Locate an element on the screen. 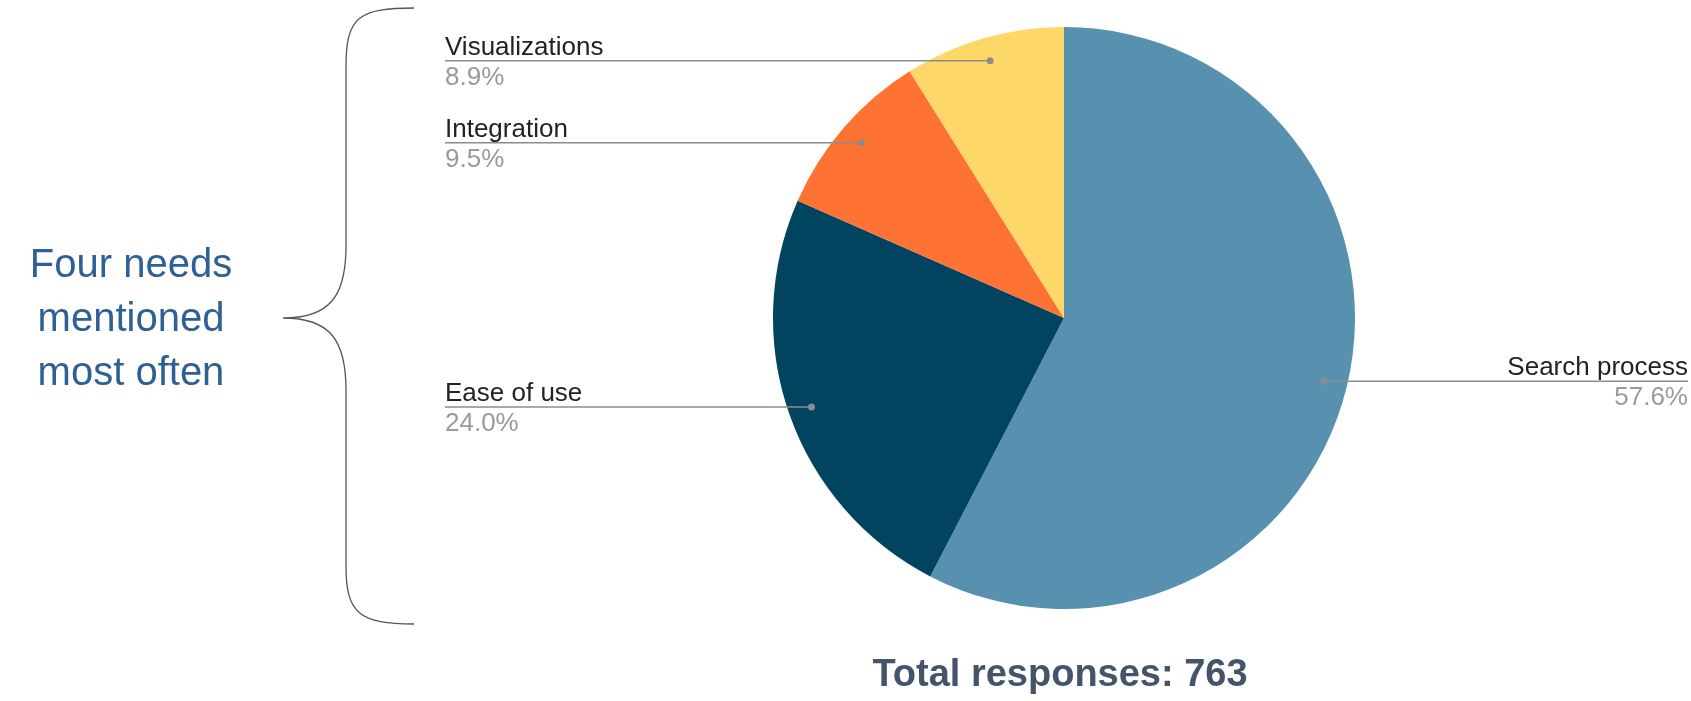 The width and height of the screenshot is (1691, 701). slice-label: Integration is located at coordinates (506, 127).